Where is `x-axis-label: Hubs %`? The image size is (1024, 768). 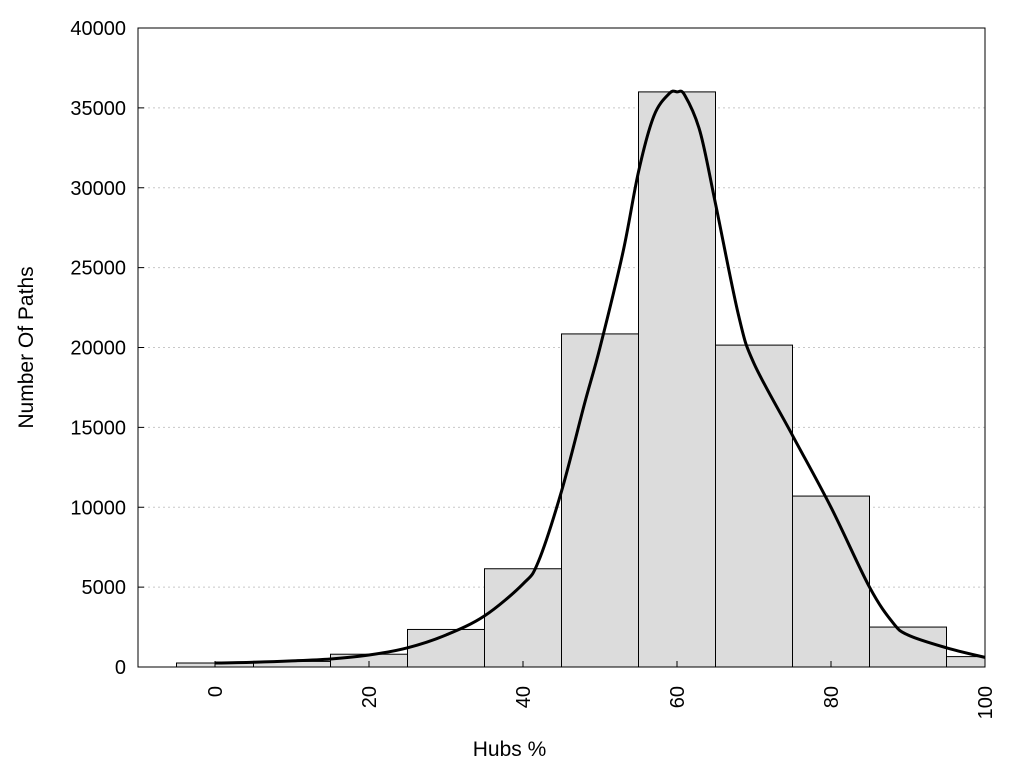 x-axis-label: Hubs % is located at coordinates (510, 749).